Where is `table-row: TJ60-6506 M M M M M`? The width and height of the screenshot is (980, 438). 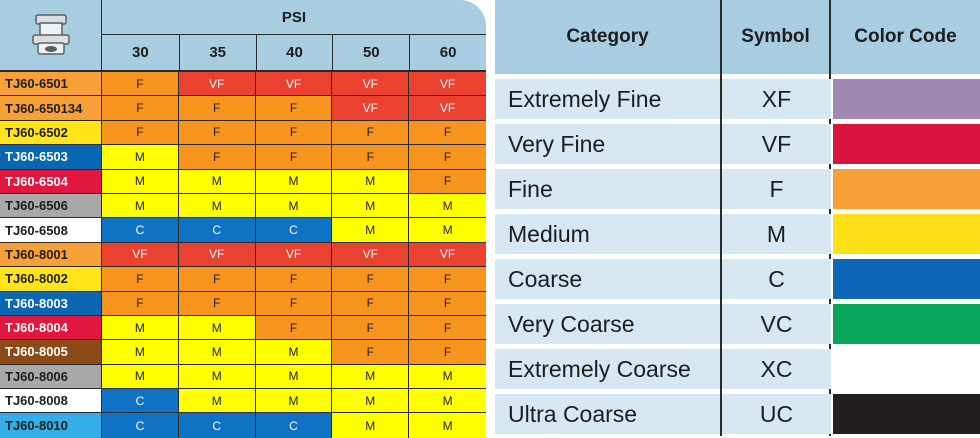
table-row: TJ60-6506 M M M M M is located at coordinates (243, 206).